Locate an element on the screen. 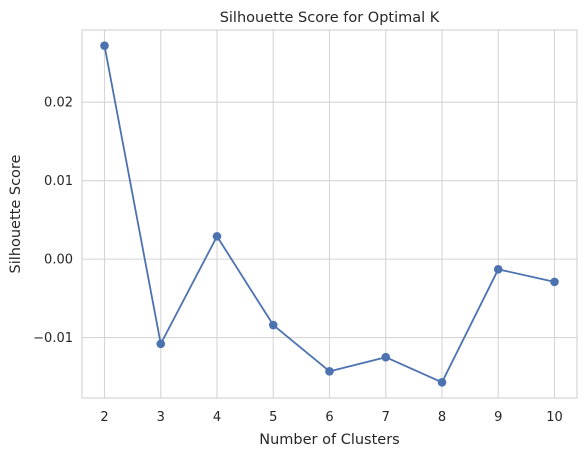 The image size is (588, 457). x-axis-title: Number of Clusters is located at coordinates (329, 440).